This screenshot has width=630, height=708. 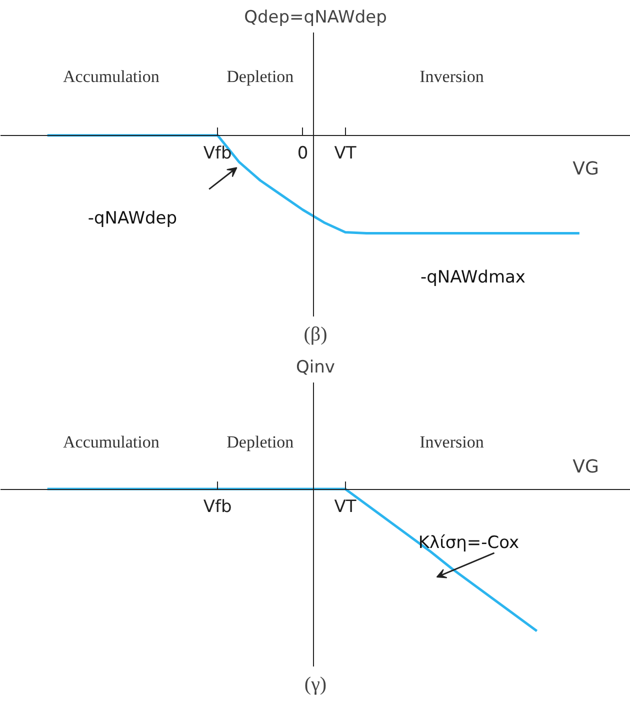 What do you see at coordinates (315, 18) in the screenshot?
I see `y-axis-title: Qdep=qNAWdep` at bounding box center [315, 18].